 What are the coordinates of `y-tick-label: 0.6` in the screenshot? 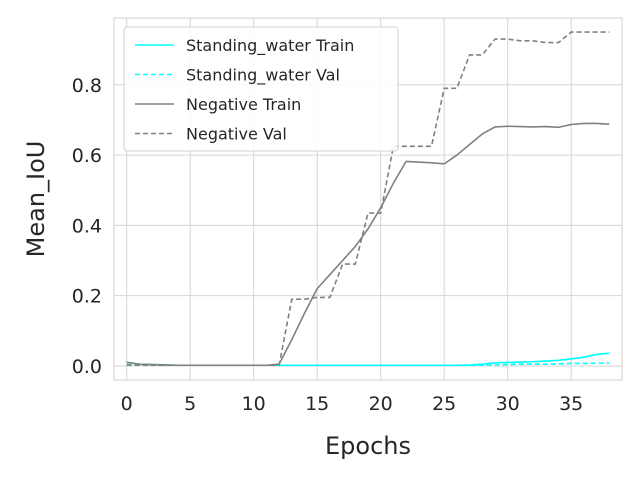 It's located at (87, 156).